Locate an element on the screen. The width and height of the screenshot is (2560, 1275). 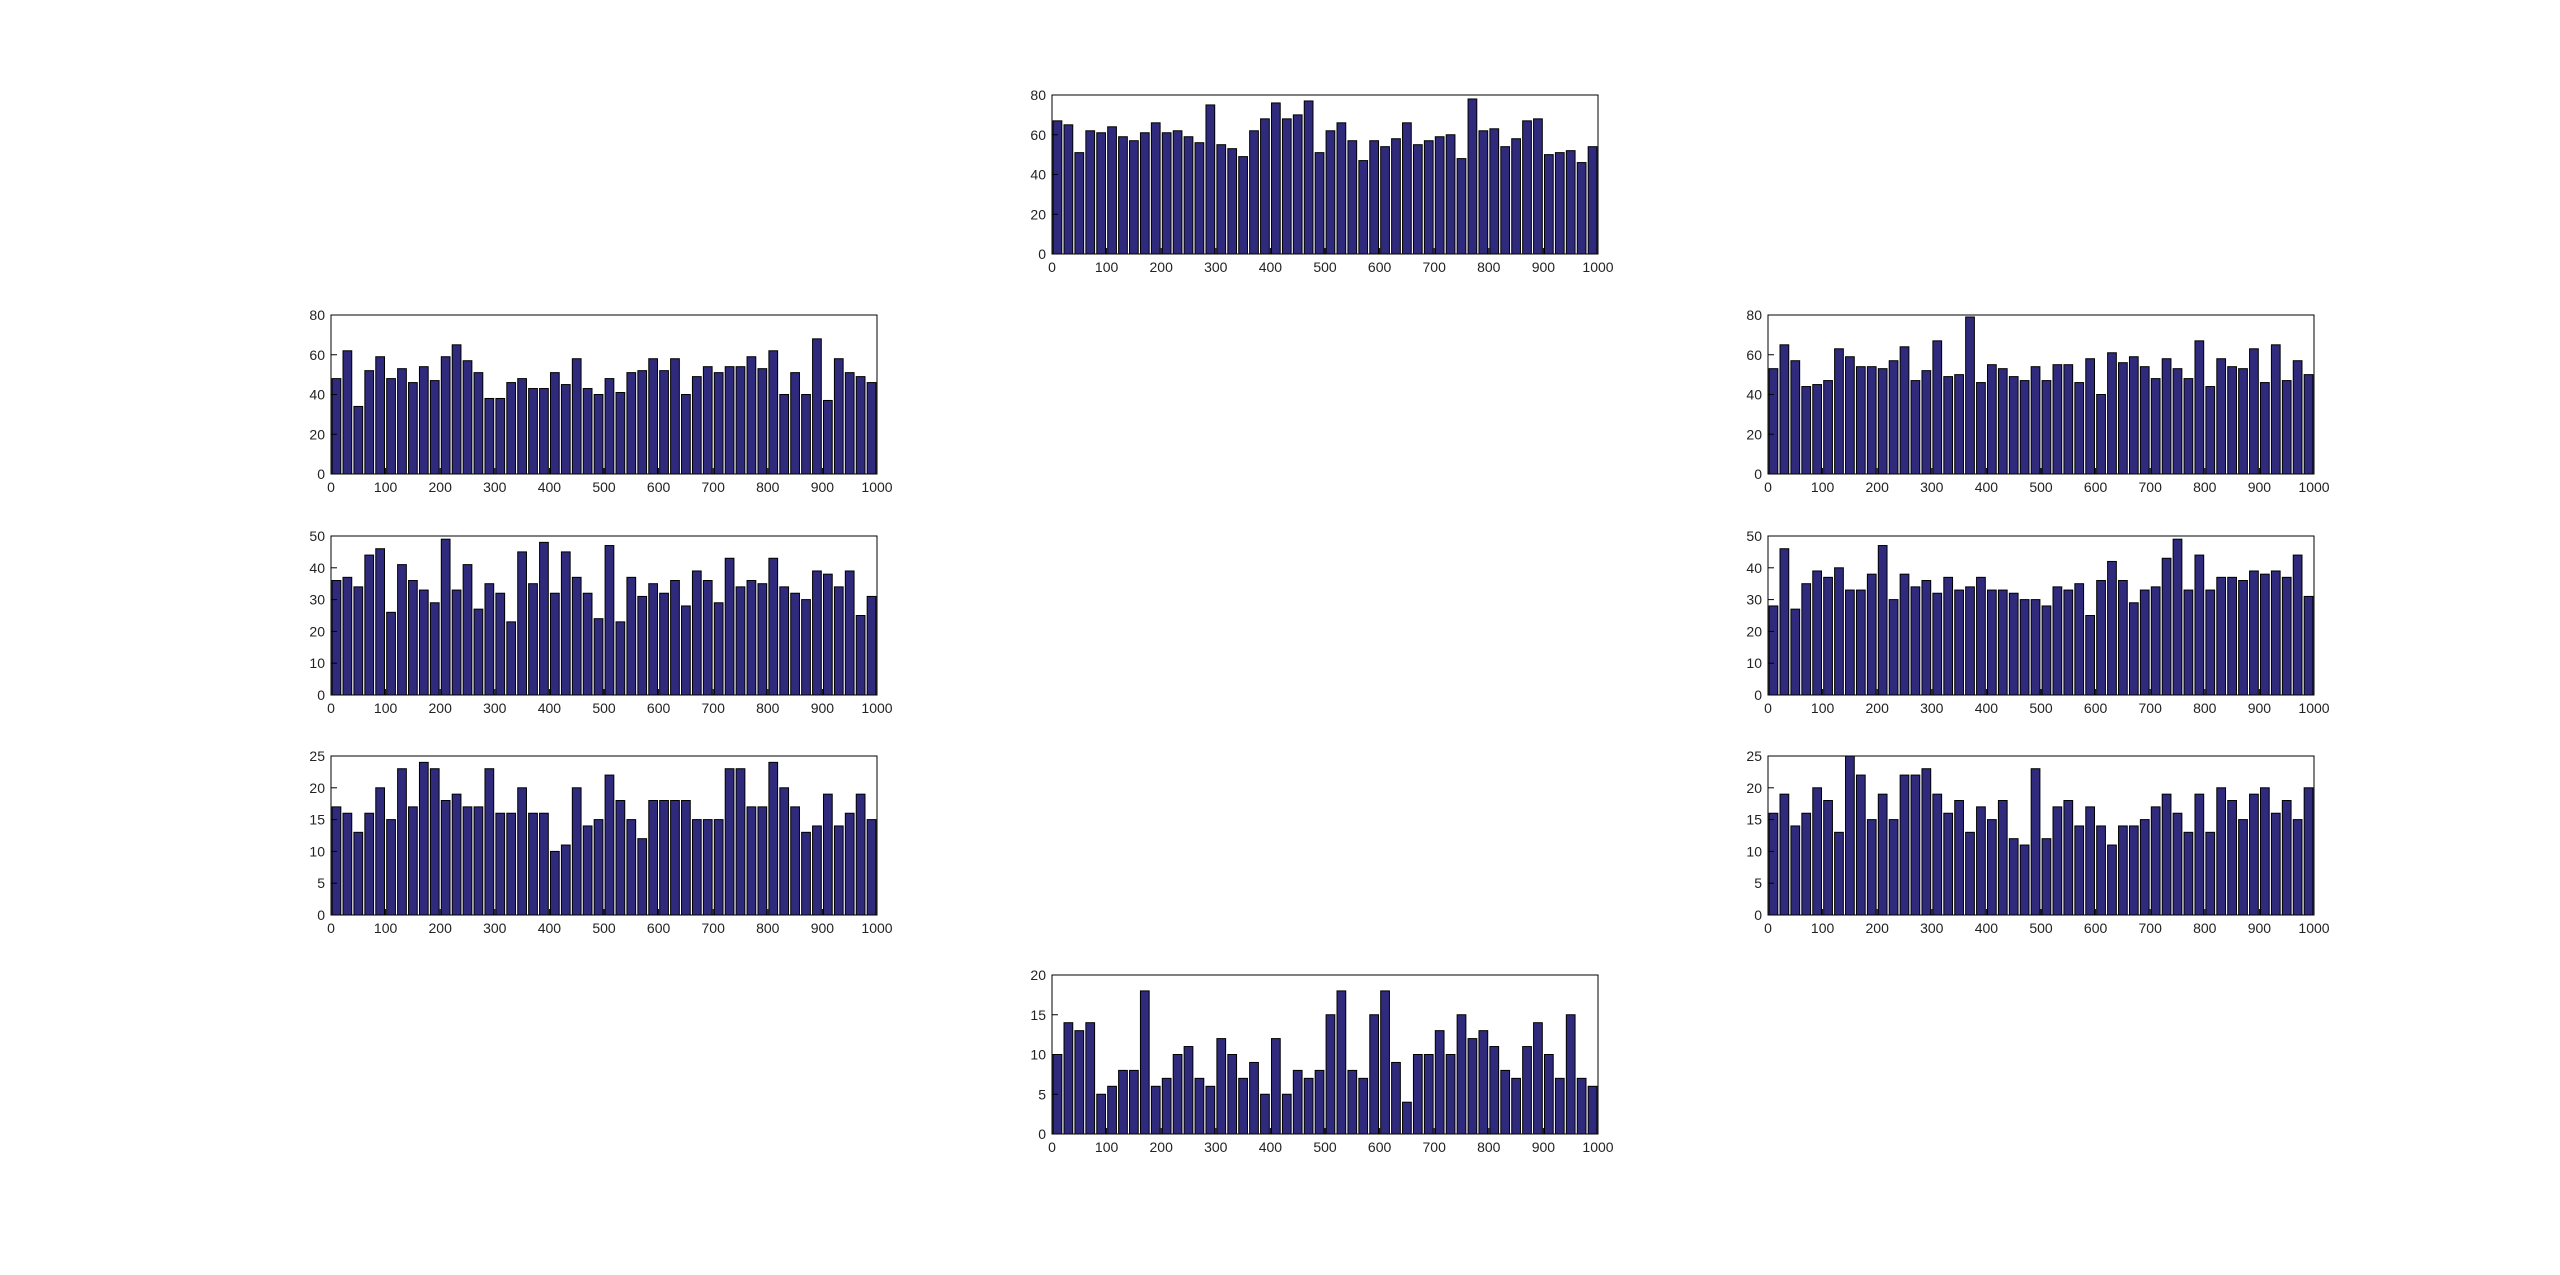
x-tick-label: 400 is located at coordinates (550, 708).